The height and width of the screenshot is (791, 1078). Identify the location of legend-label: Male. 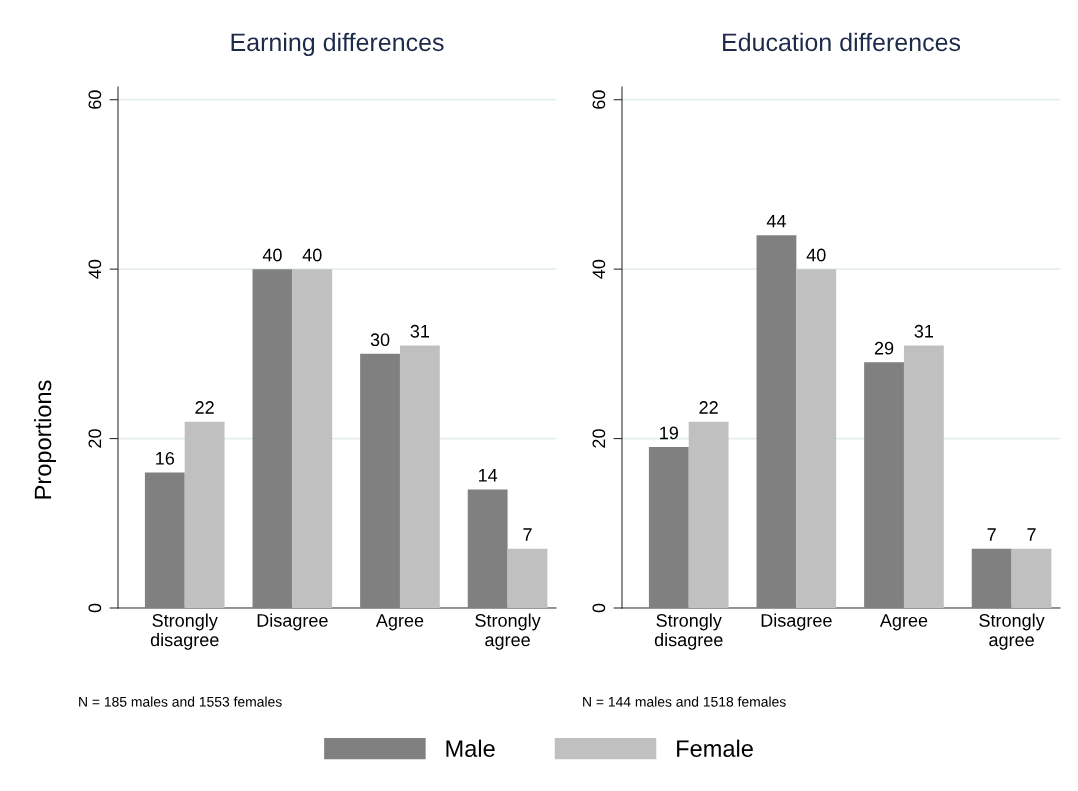
(470, 748).